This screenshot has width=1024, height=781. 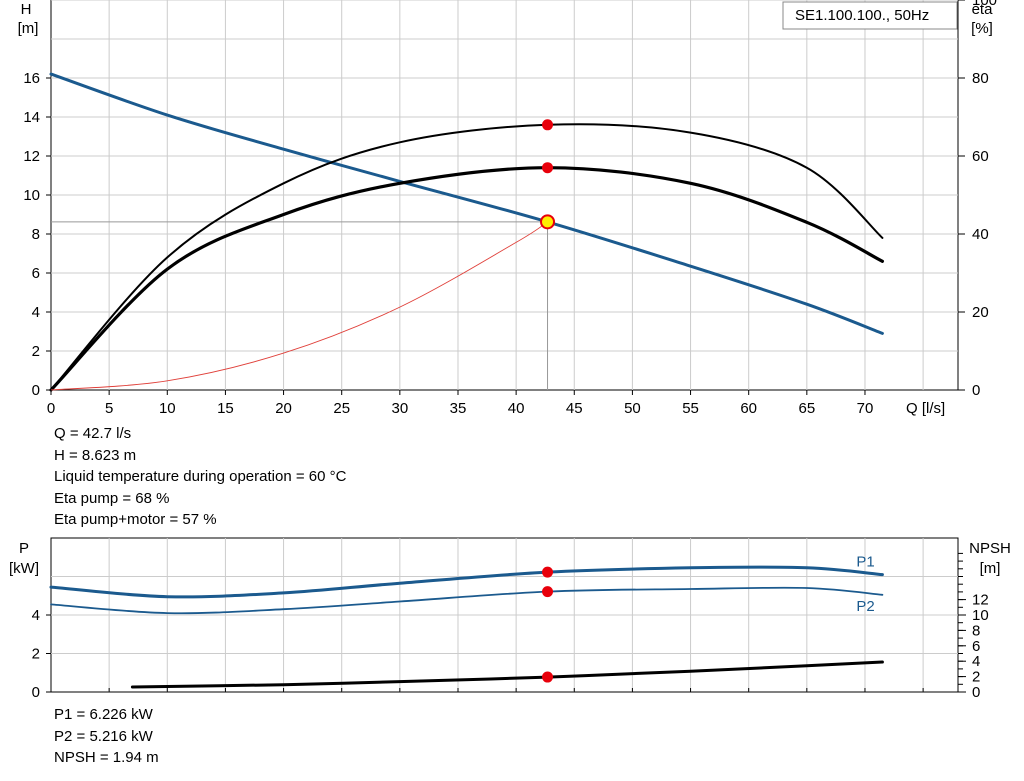 I want to click on npsh-curve, so click(x=507, y=674).